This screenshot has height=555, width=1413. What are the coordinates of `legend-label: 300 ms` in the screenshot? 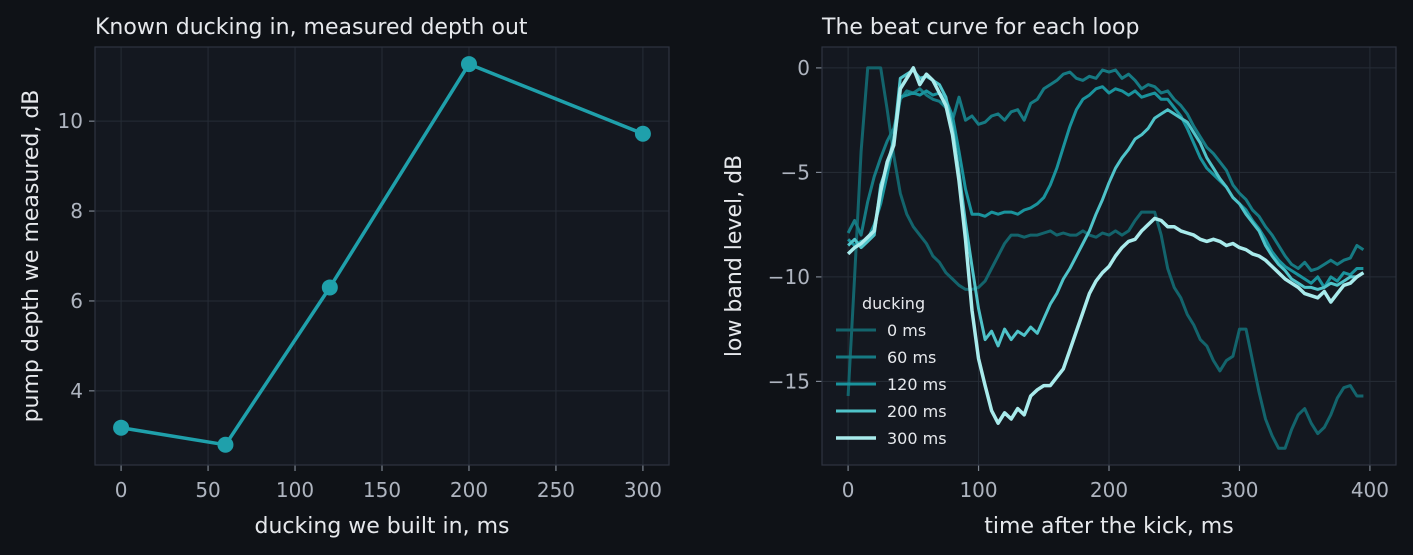 It's located at (917, 438).